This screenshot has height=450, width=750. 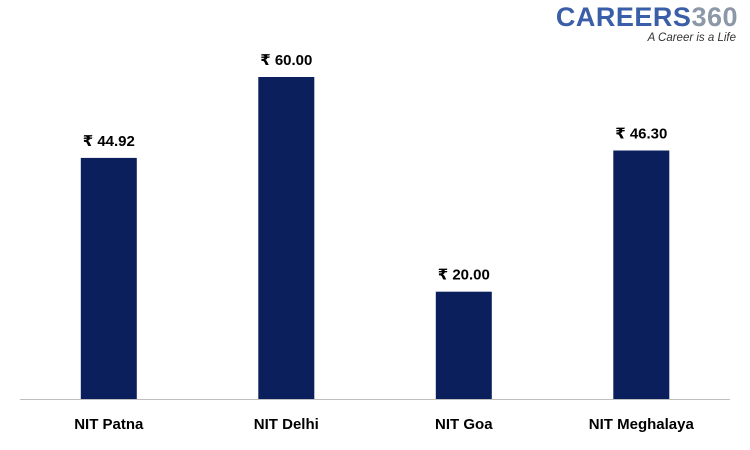 I want to click on data-label-nit-goa: ₹ 20.00, so click(x=464, y=275).